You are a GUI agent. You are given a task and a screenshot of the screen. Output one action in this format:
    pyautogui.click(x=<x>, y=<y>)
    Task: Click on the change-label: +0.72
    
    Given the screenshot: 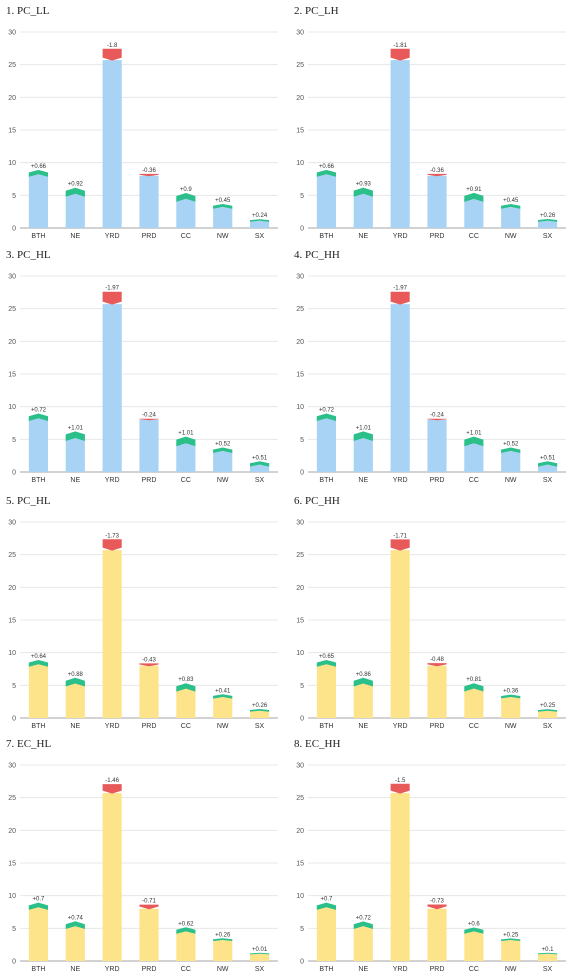 What is the action you would take?
    pyautogui.click(x=327, y=410)
    